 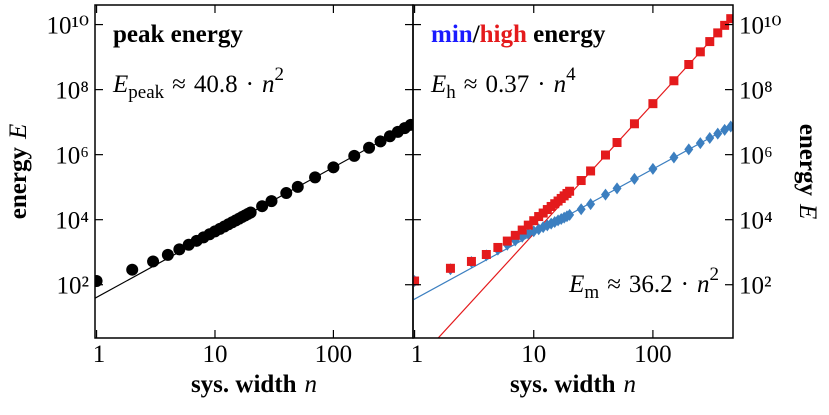 I want to click on fit-annotation: Em ≈36.2 · n2, so click(x=643, y=283).